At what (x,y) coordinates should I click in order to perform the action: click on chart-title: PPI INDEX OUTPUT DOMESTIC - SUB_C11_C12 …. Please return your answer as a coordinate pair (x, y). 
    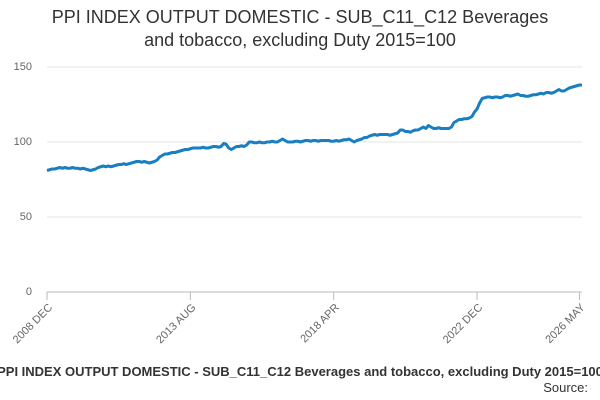
    Looking at the image, I should click on (300, 28).